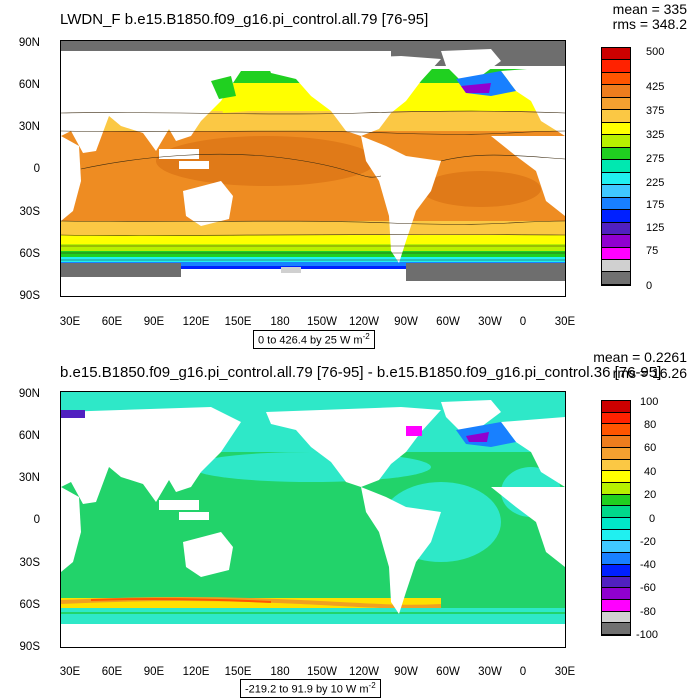 The image size is (700, 700). What do you see at coordinates (36, 169) in the screenshot?
I see `panel-1-ytick: 0` at bounding box center [36, 169].